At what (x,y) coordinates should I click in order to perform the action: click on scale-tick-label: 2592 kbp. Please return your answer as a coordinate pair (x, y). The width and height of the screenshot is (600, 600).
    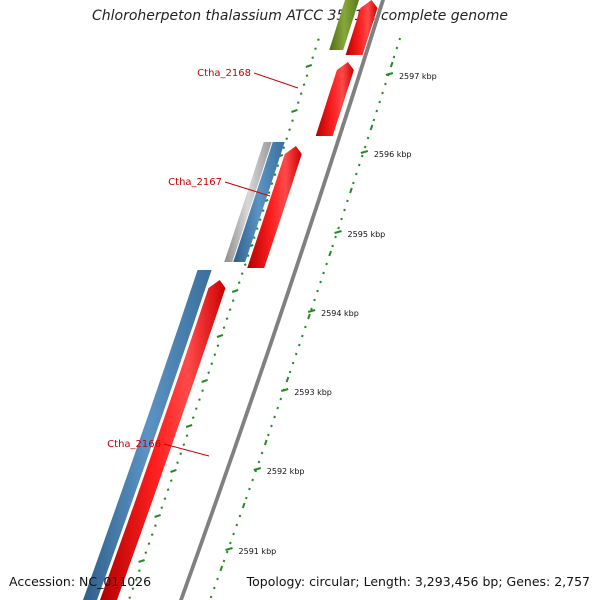
    Looking at the image, I should click on (286, 471).